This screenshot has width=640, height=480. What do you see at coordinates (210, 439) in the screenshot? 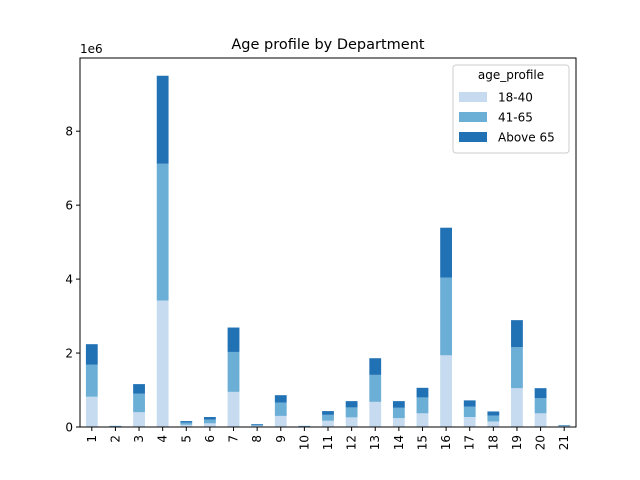
I see `x-tick-label: 6` at bounding box center [210, 439].